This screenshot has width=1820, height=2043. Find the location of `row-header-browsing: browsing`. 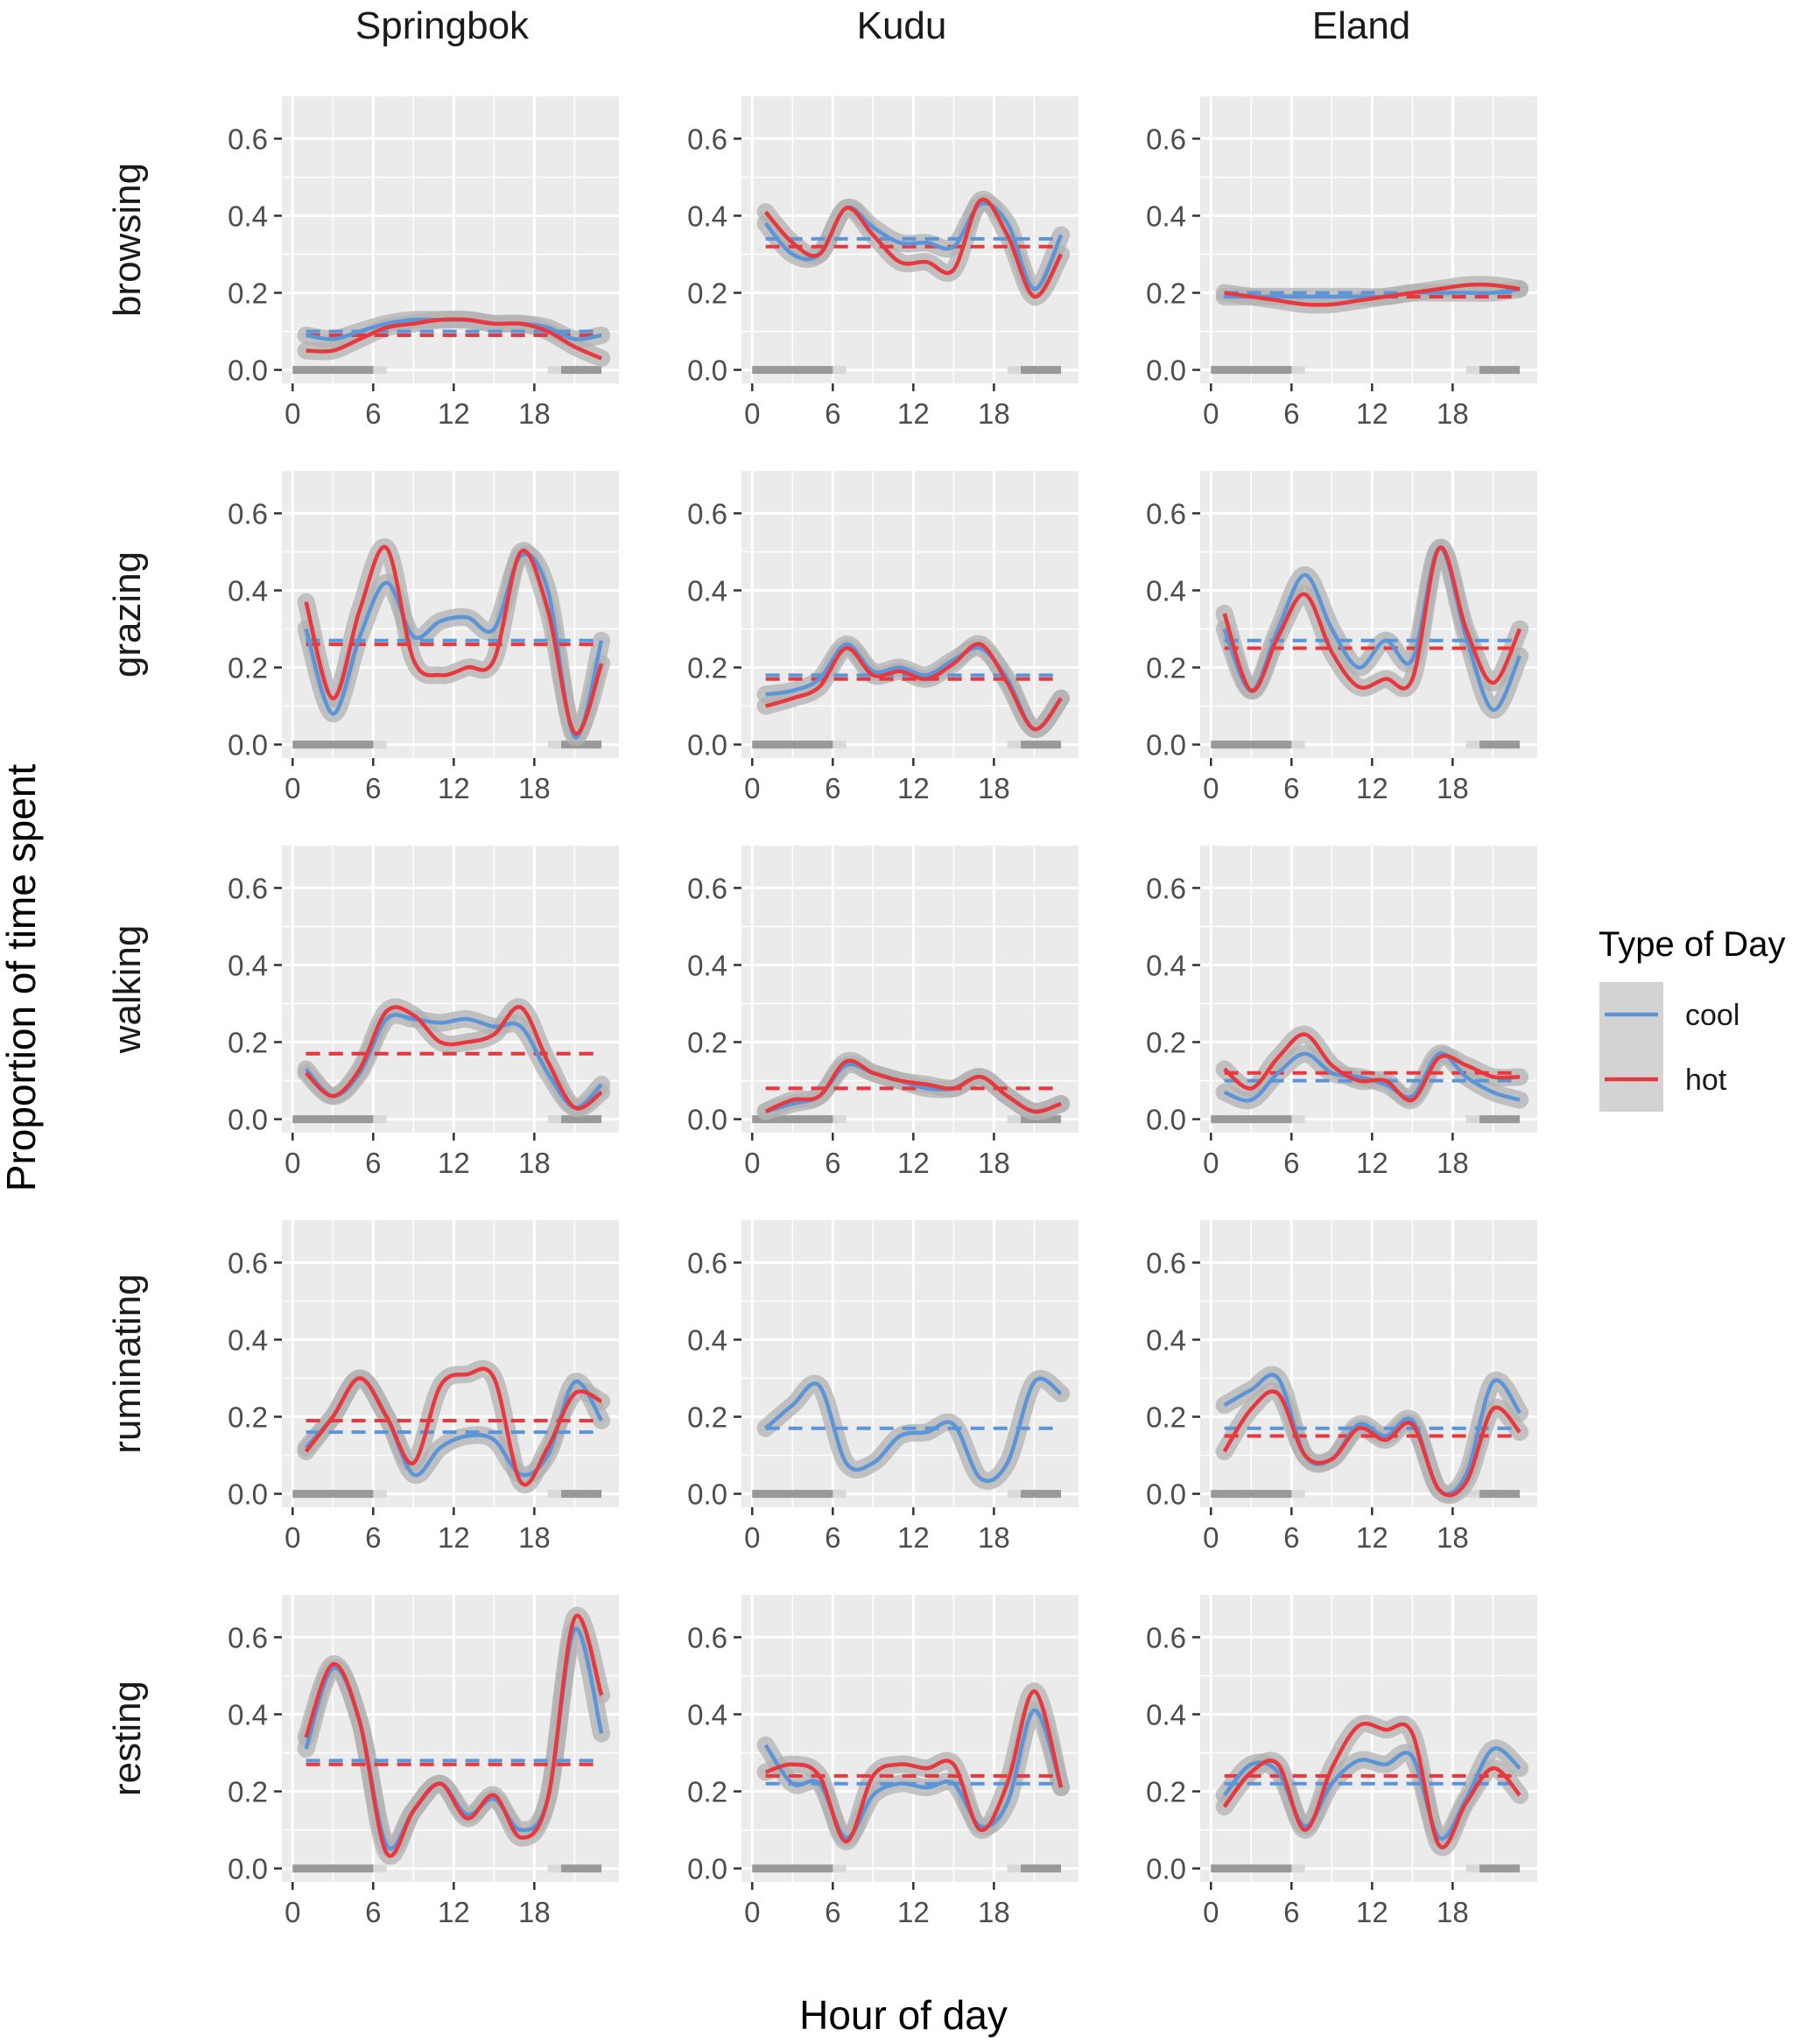

row-header-browsing: browsing is located at coordinates (127, 240).